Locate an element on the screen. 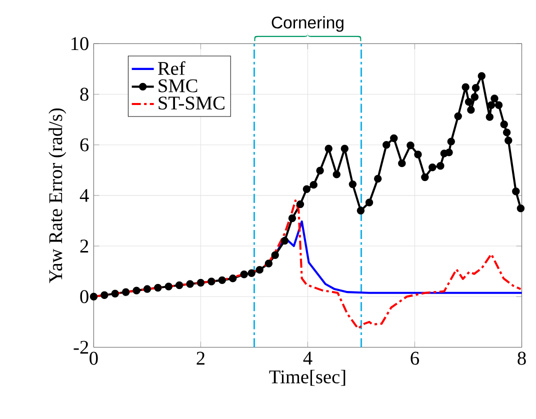 This screenshot has width=536, height=419. y-tick-label: 6 is located at coordinates (84, 145).